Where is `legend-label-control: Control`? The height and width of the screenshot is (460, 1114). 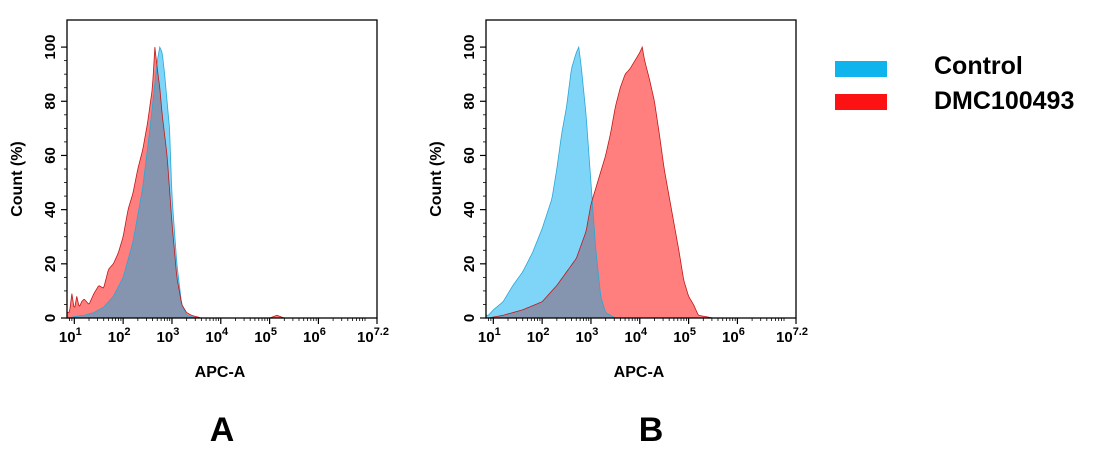
legend-label-control: Control is located at coordinates (978, 66).